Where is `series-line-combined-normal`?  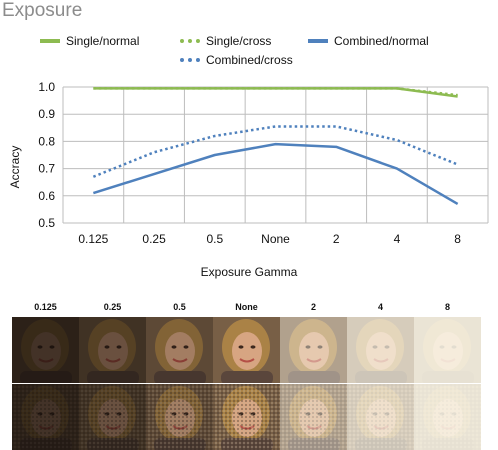 series-line-combined-normal is located at coordinates (275, 174).